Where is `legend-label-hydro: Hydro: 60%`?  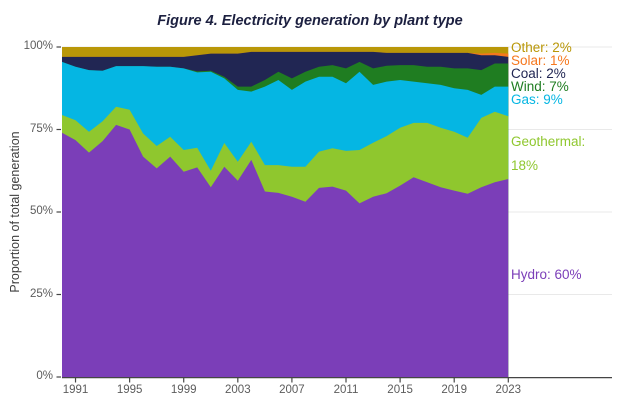
legend-label-hydro: Hydro: 60% is located at coordinates (546, 274).